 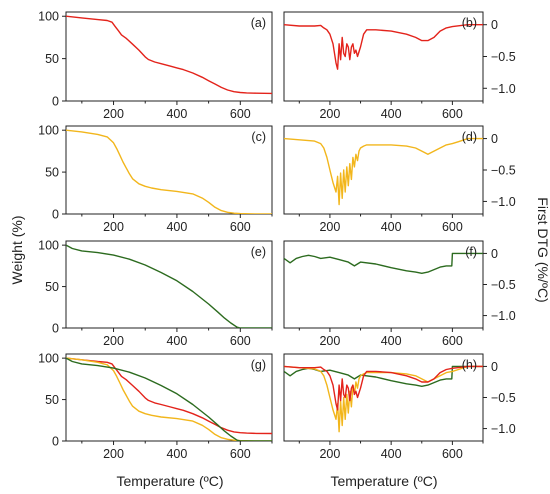 What do you see at coordinates (471, 252) in the screenshot?
I see `panel-label: (f)` at bounding box center [471, 252].